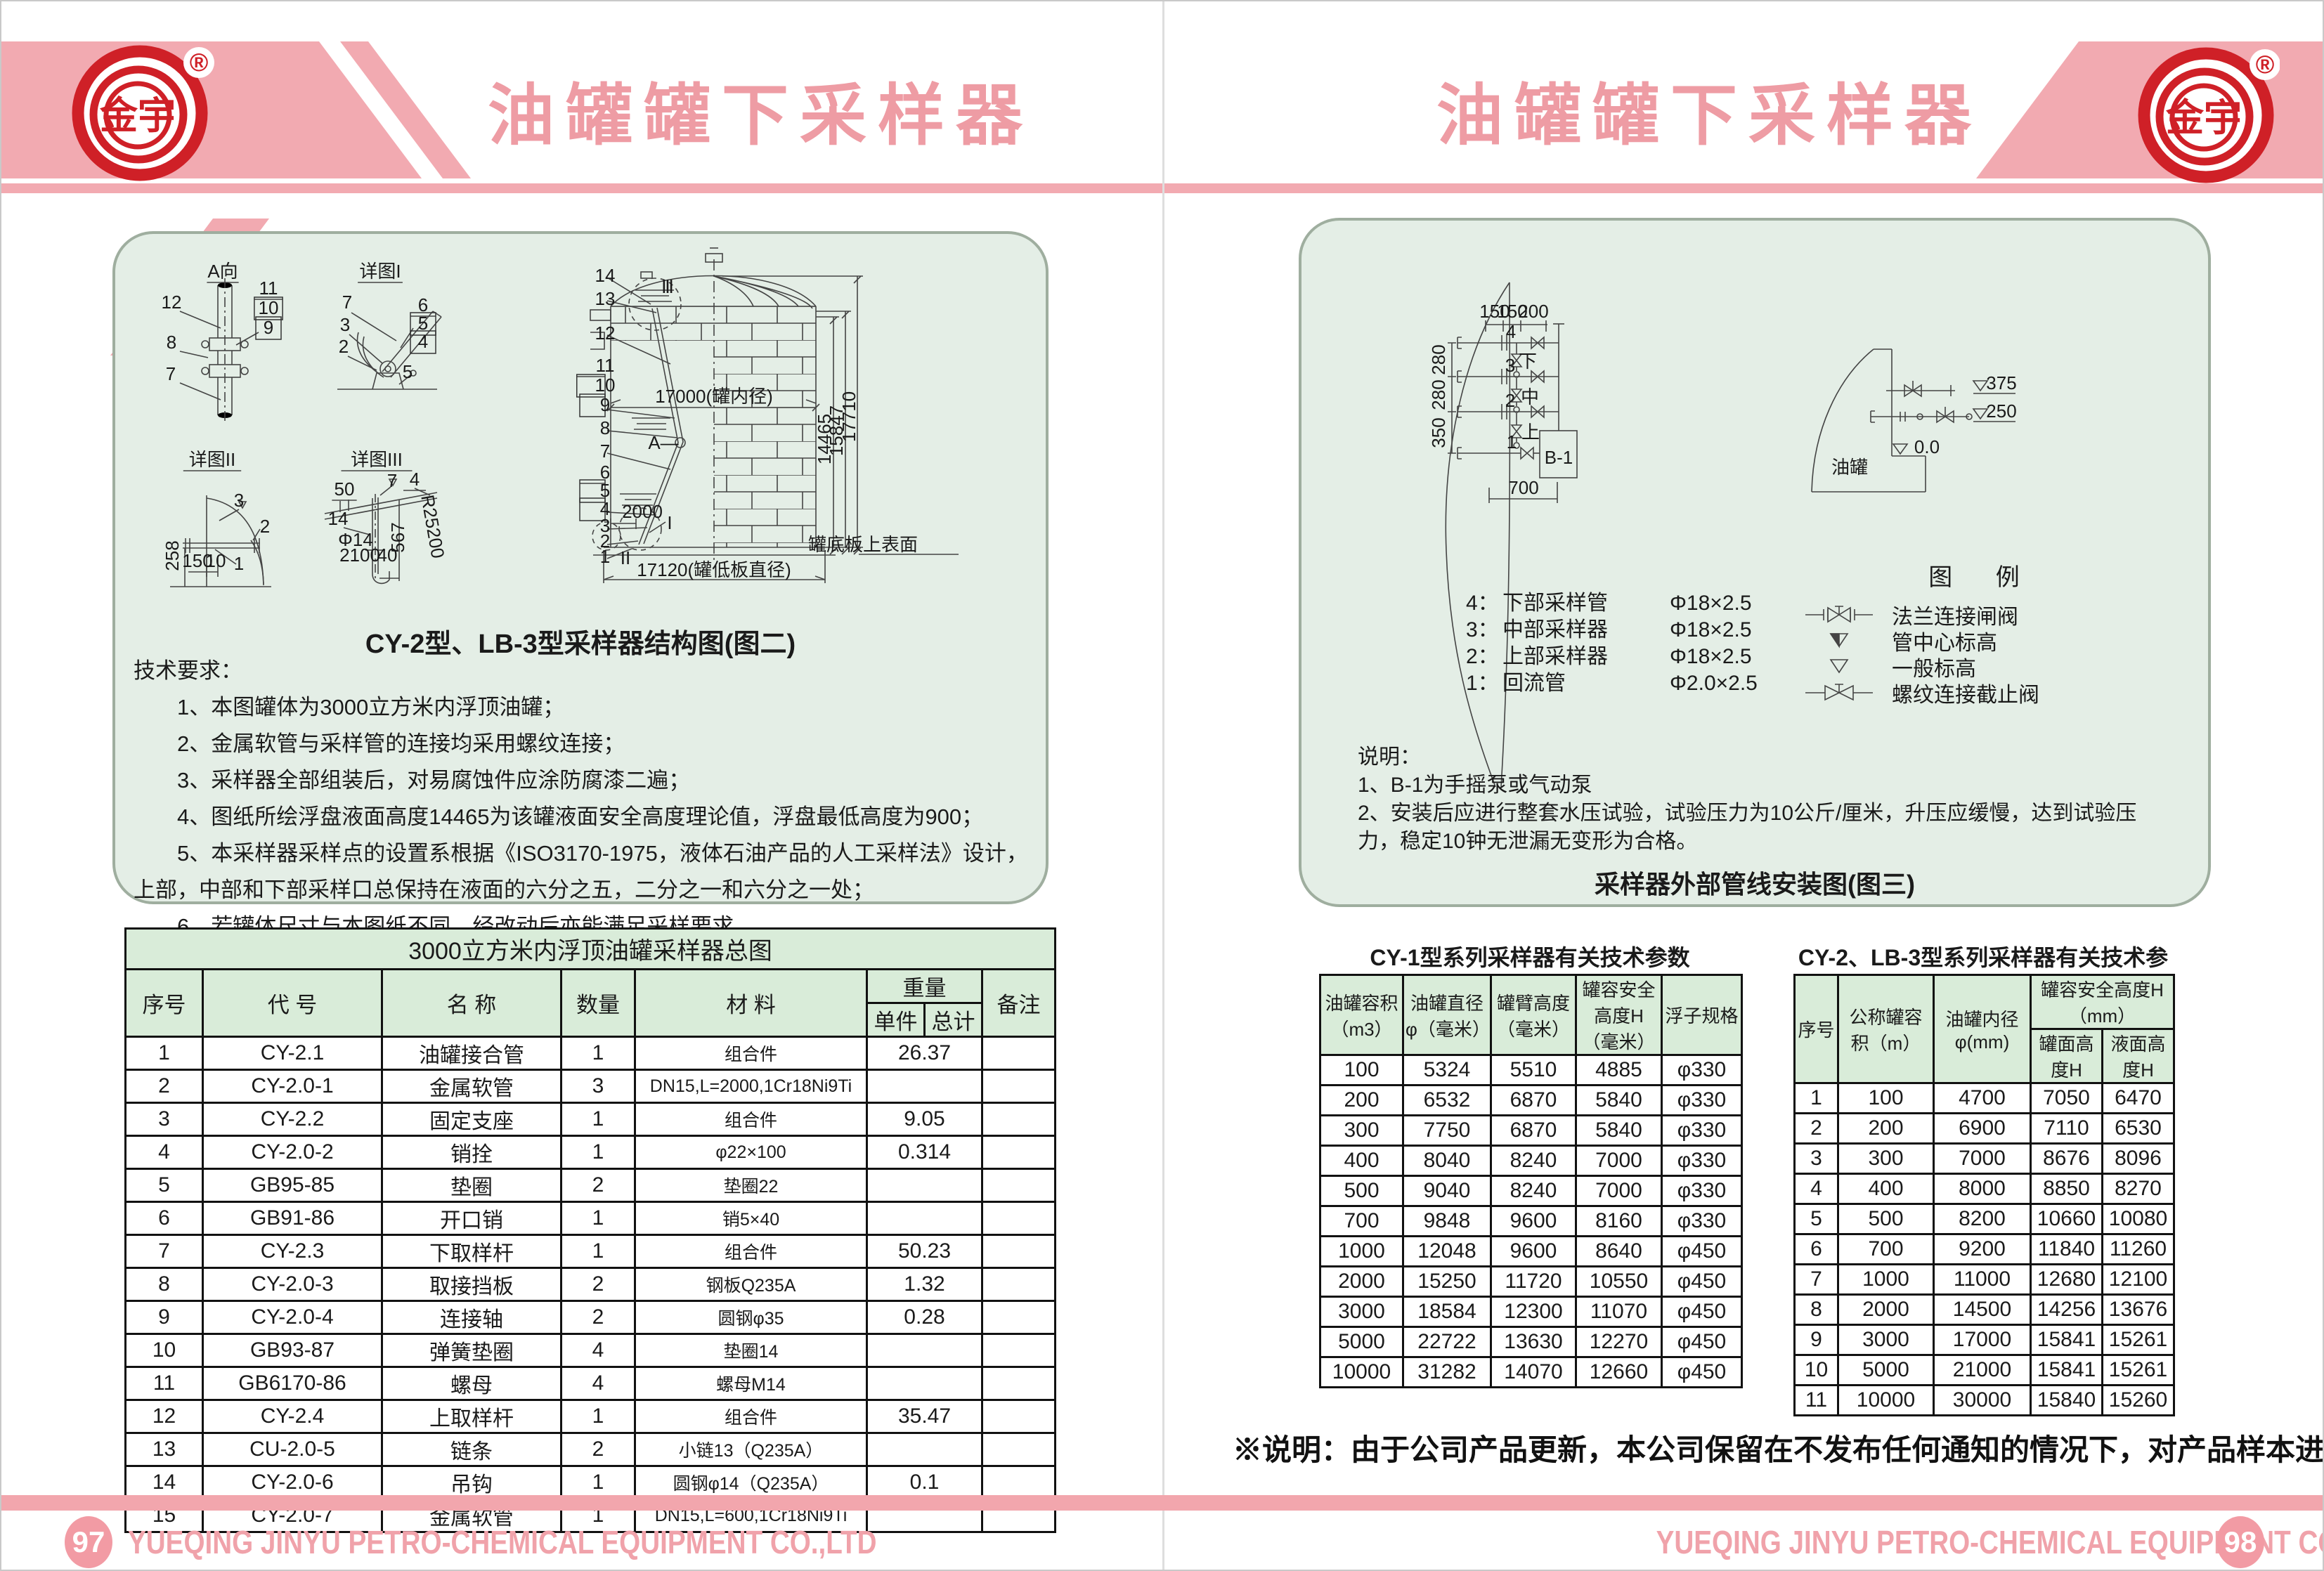 Image resolution: width=2324 pixels, height=1571 pixels. Describe the element at coordinates (1924, 425) in the screenshot. I see `labels-elevation: 375 250 0.0 油罐` at that location.